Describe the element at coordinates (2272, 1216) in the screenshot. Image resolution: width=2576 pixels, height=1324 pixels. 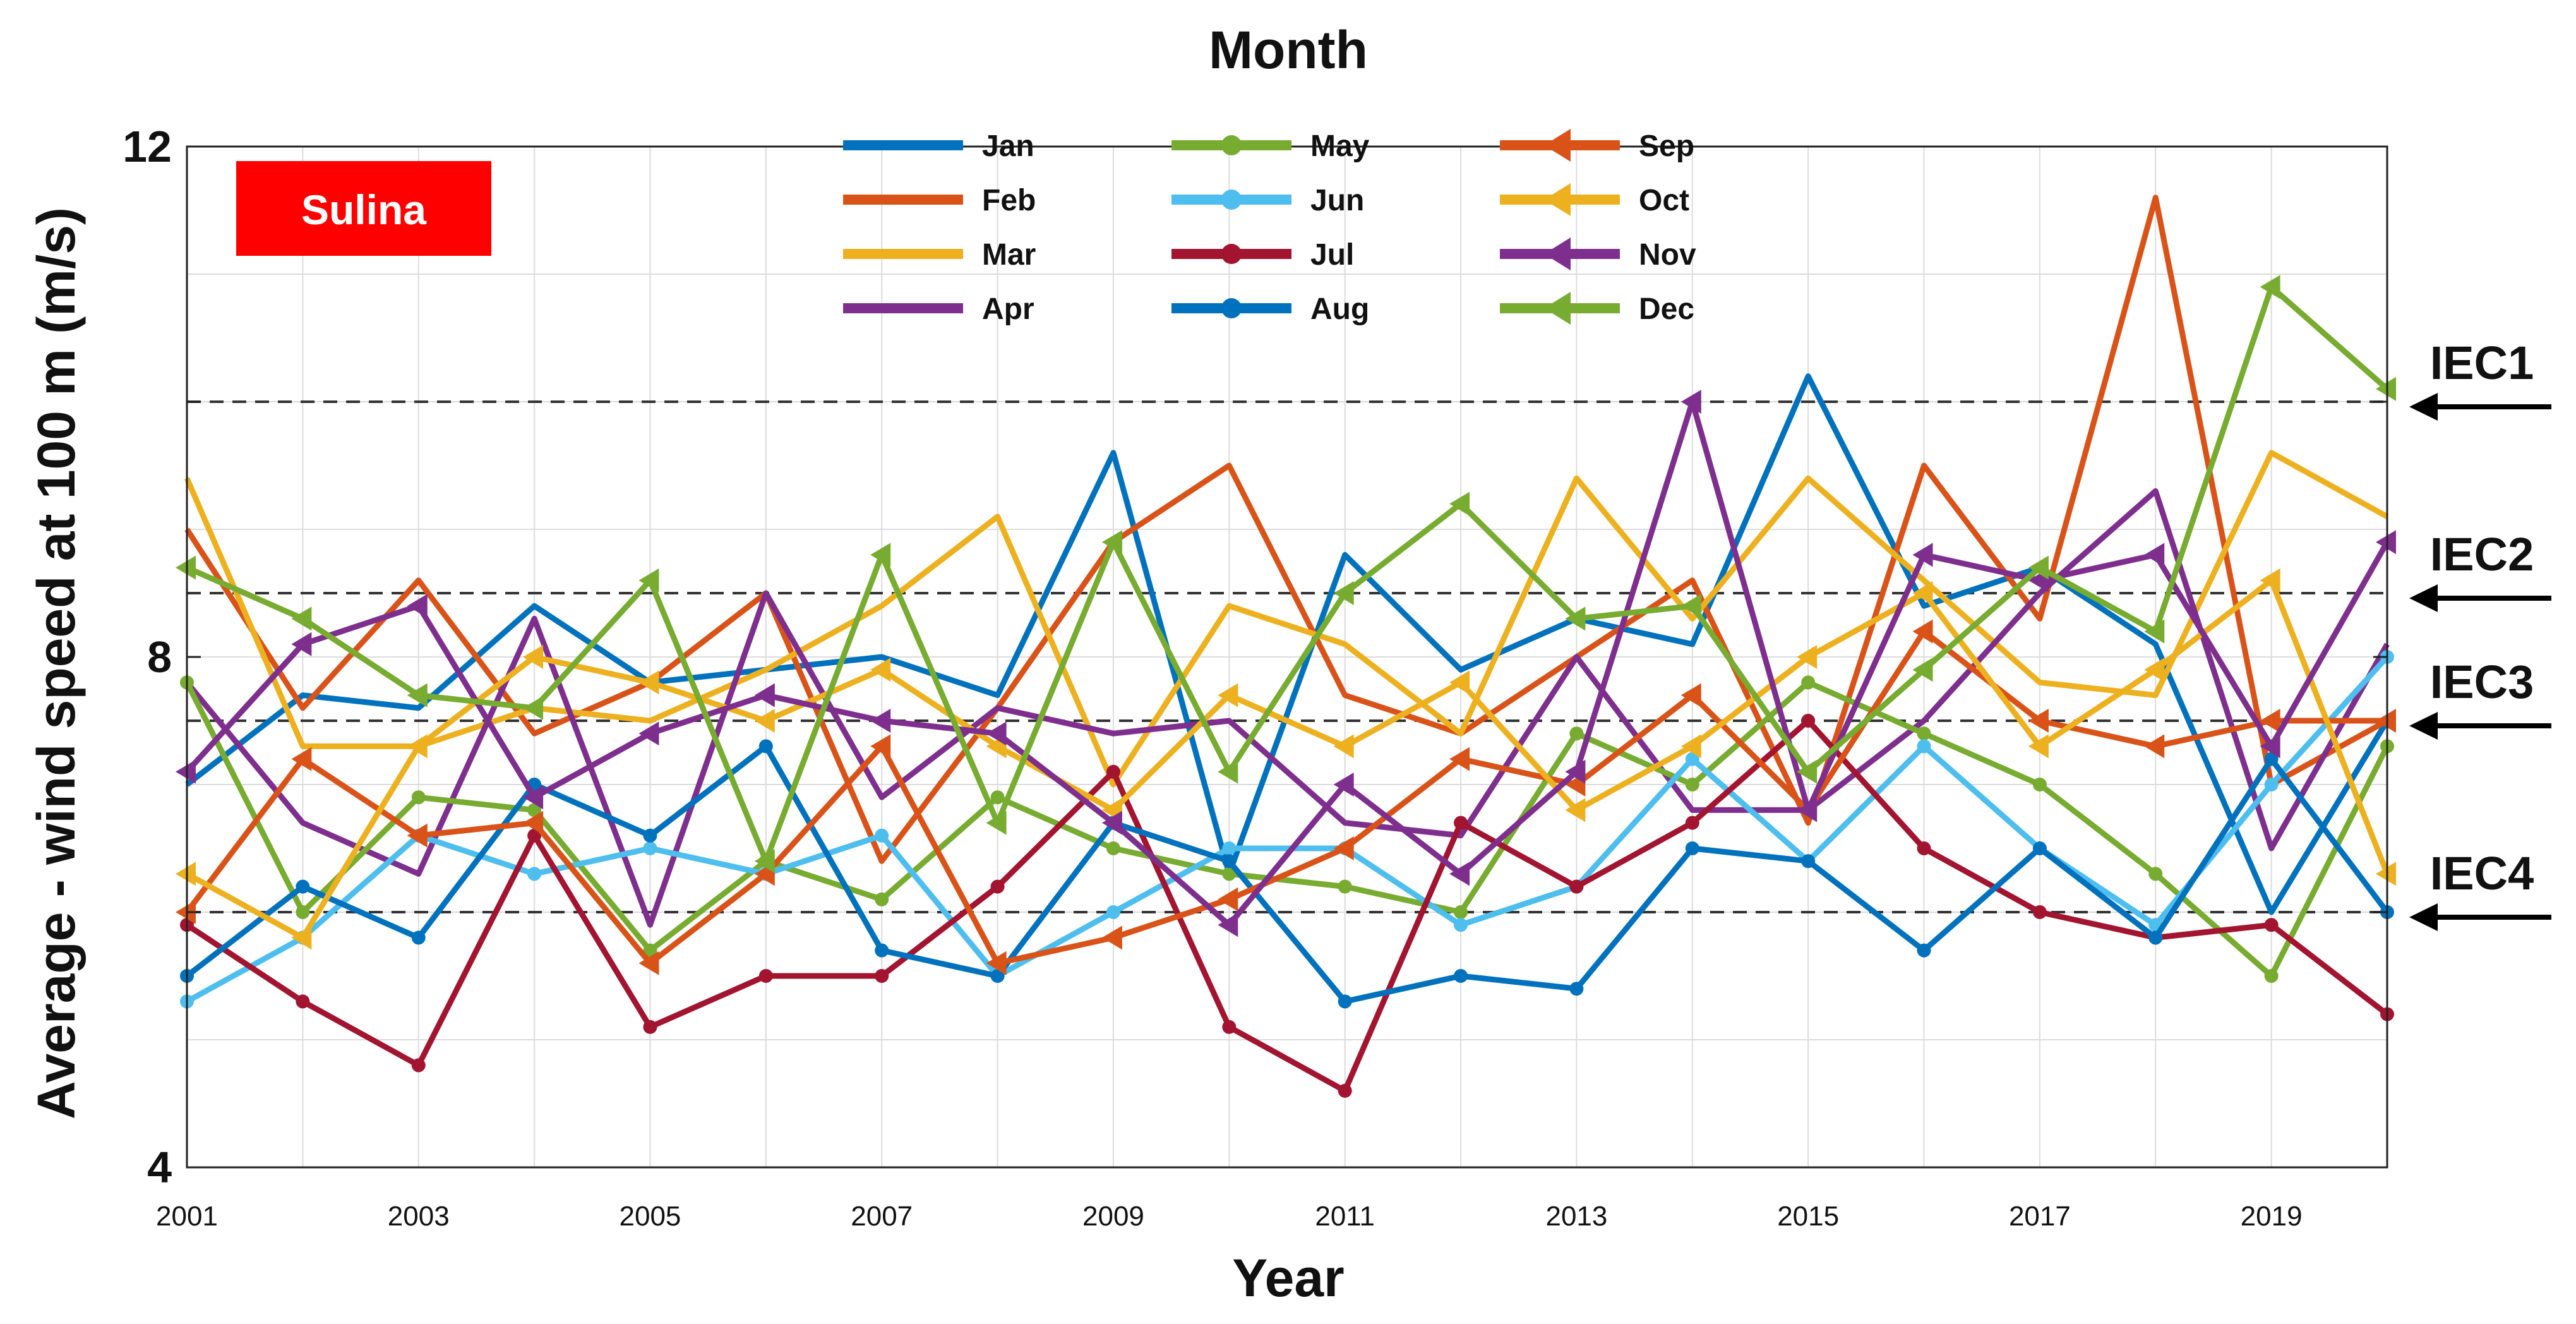
I see `x-tick-label: 2019` at that location.